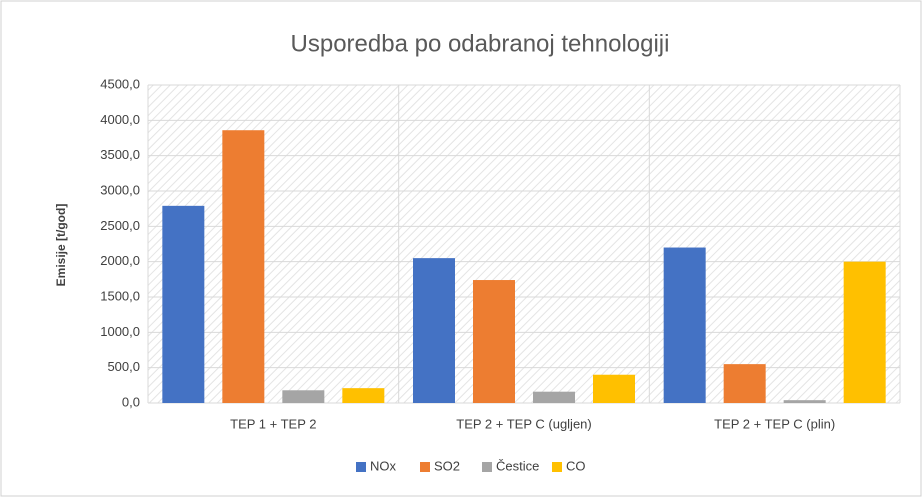 This screenshot has height=499, width=924. What do you see at coordinates (480, 43) in the screenshot?
I see `chart-title: Usporedba po odabranoj tehnologiji` at bounding box center [480, 43].